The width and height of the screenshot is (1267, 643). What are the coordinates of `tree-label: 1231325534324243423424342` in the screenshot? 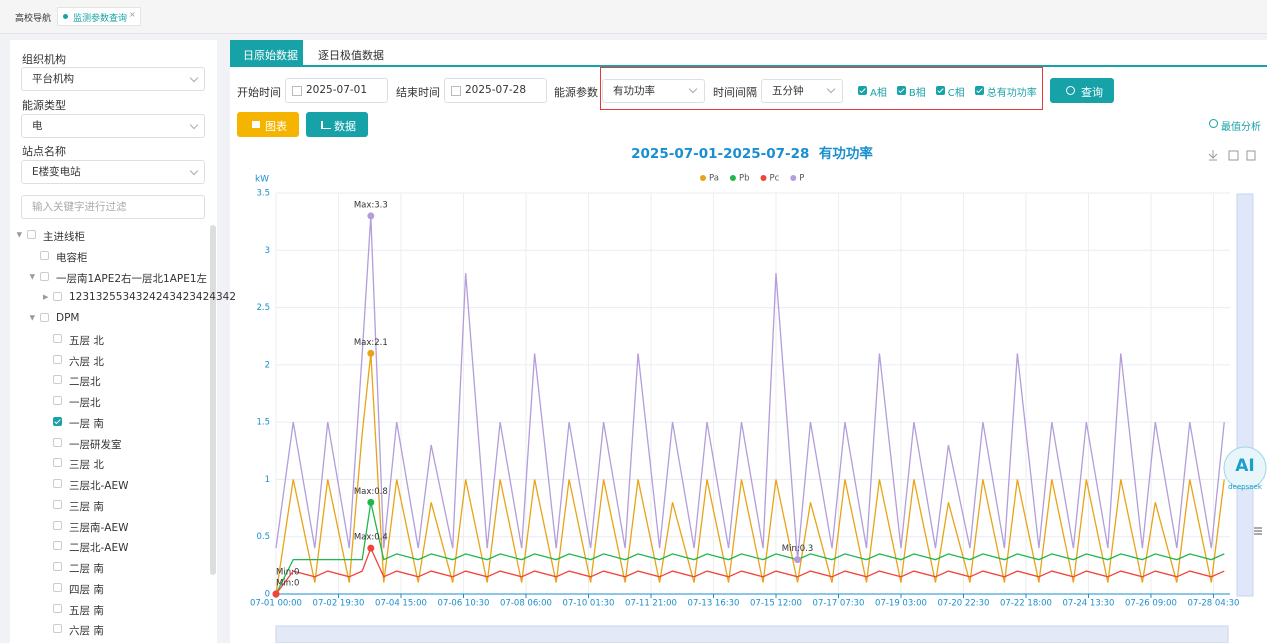 It's located at (153, 297).